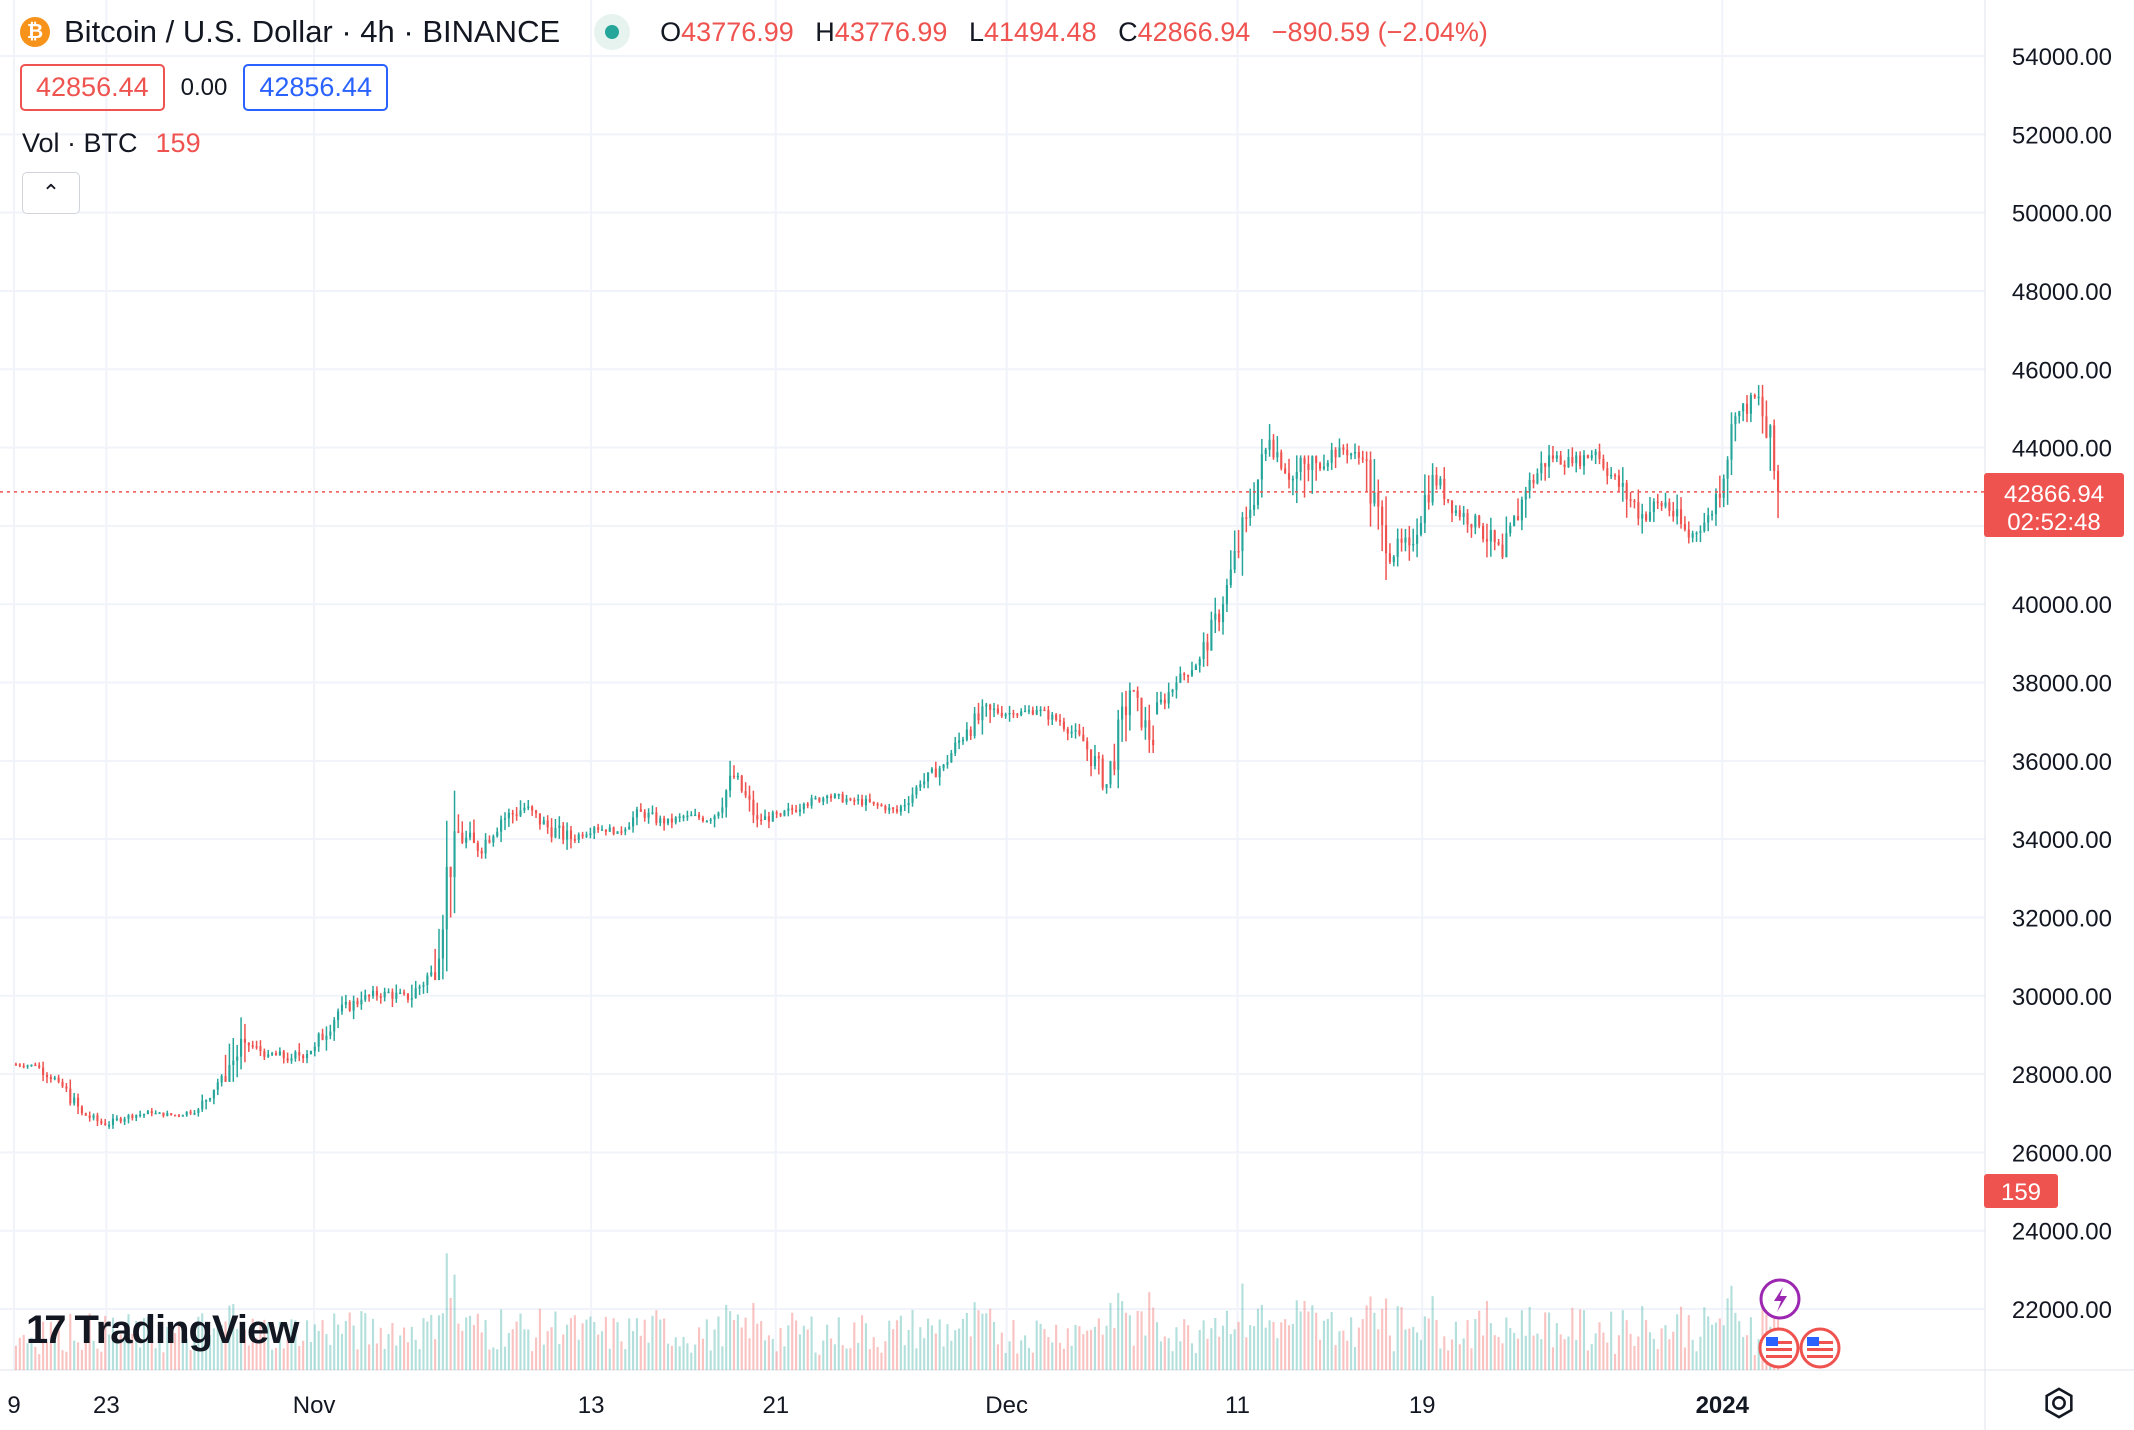 This screenshot has height=1430, width=2134. I want to click on sell-price-button: 42856.44, so click(92, 87).